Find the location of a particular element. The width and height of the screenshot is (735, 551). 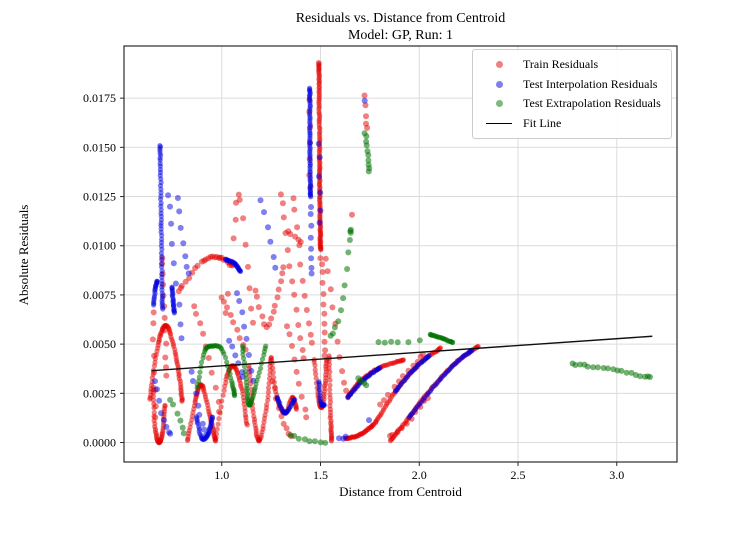

legend-label: Test Interpolation Residuals is located at coordinates (590, 83).